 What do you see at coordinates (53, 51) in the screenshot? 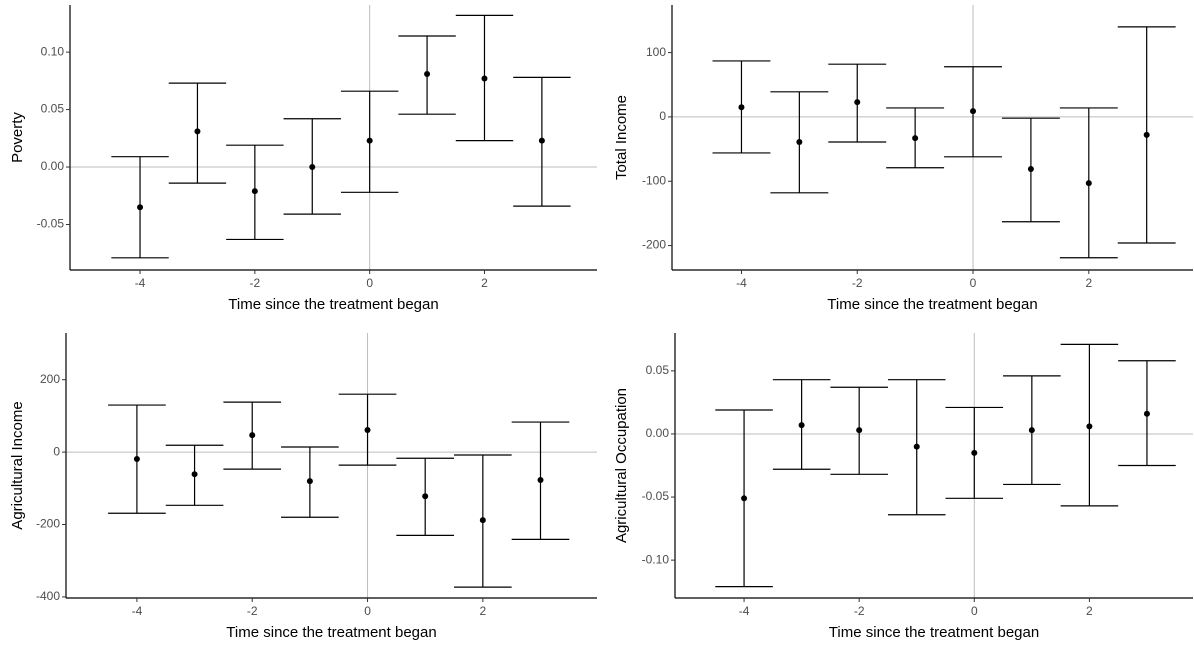
I see `y-tick-label: 0.10` at bounding box center [53, 51].